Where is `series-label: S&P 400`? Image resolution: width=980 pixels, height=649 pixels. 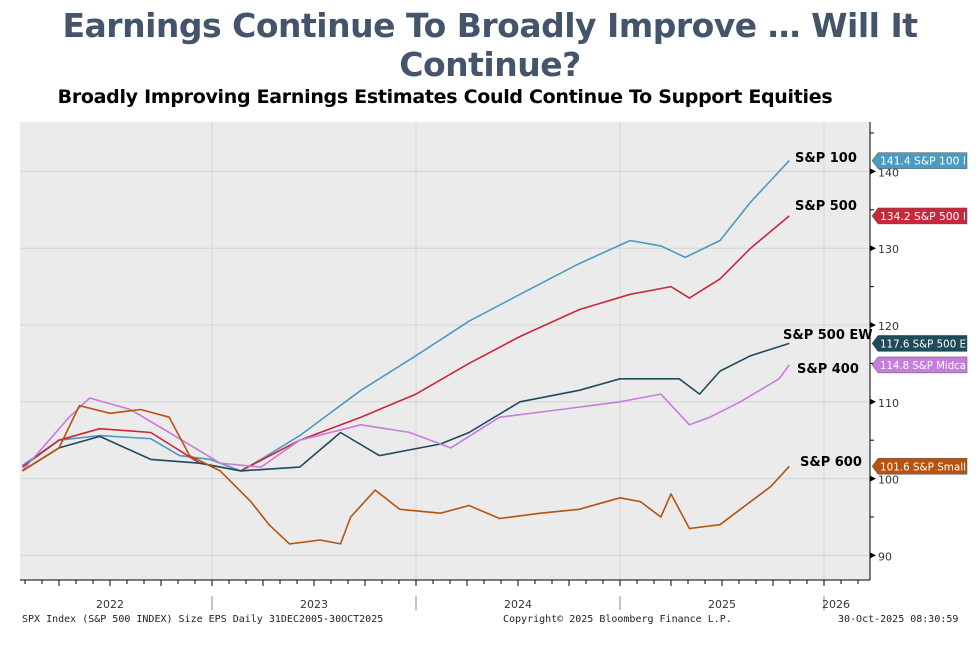
series-label: S&P 400 is located at coordinates (828, 369).